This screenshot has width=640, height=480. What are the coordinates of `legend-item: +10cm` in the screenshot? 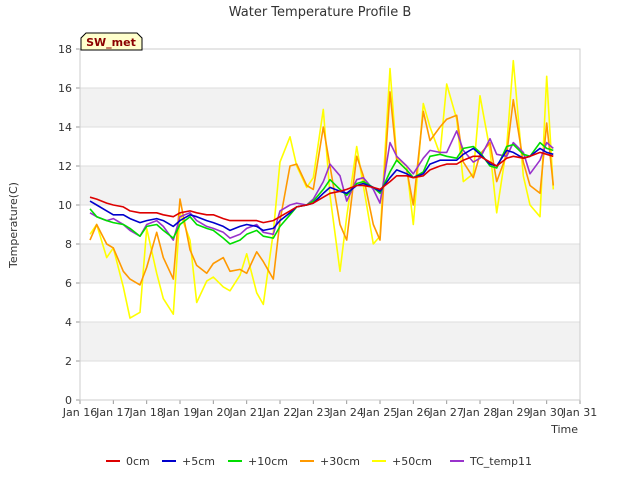 It's located at (258, 461).